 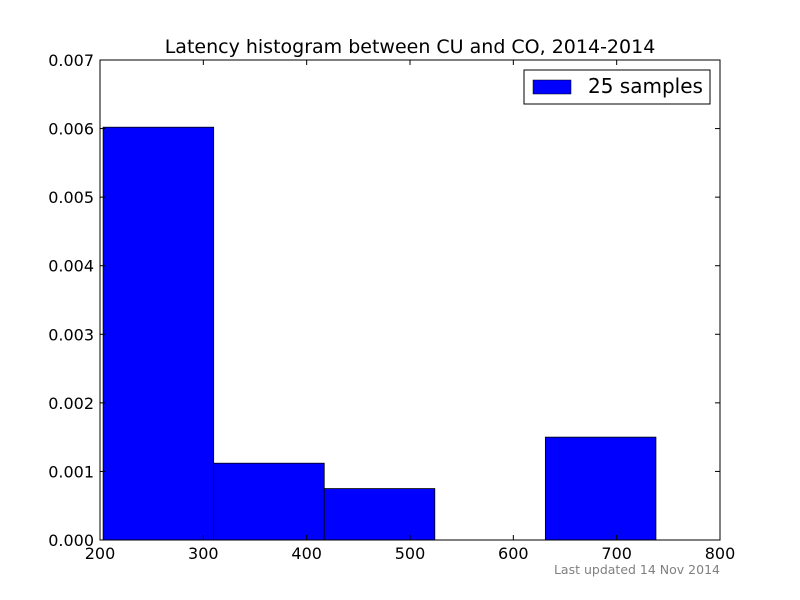 What do you see at coordinates (306, 553) in the screenshot?
I see `x-tick-label: 400` at bounding box center [306, 553].